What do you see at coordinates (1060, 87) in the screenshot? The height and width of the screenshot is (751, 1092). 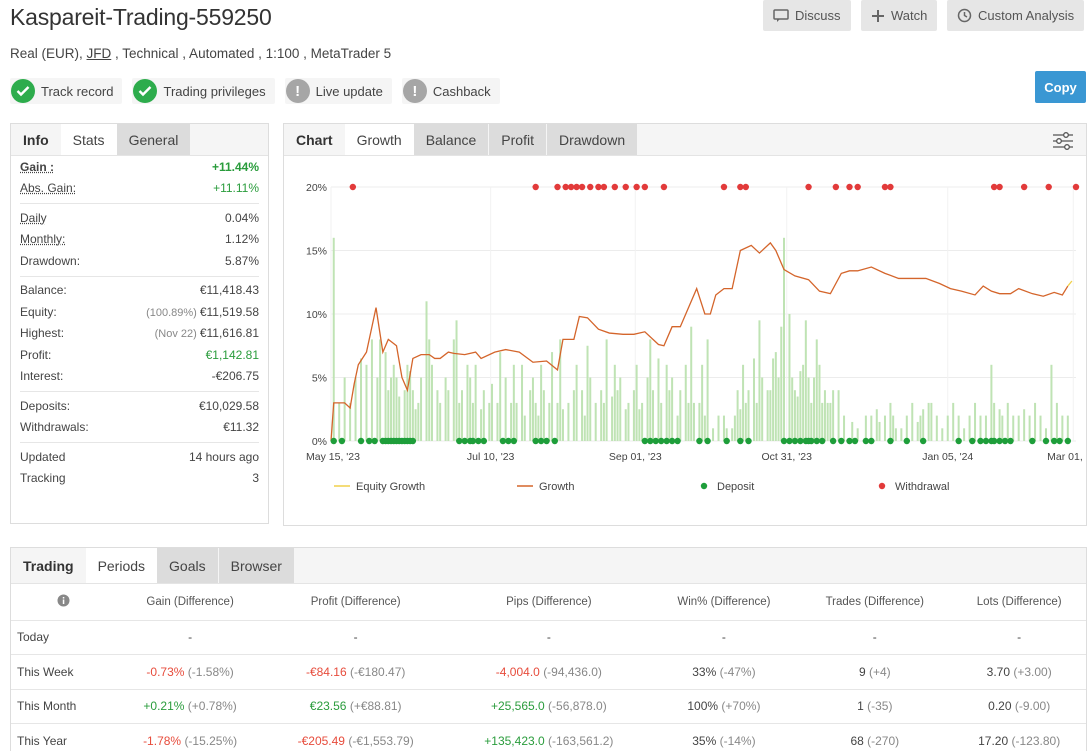 I see `copy-button: Copy` at bounding box center [1060, 87].